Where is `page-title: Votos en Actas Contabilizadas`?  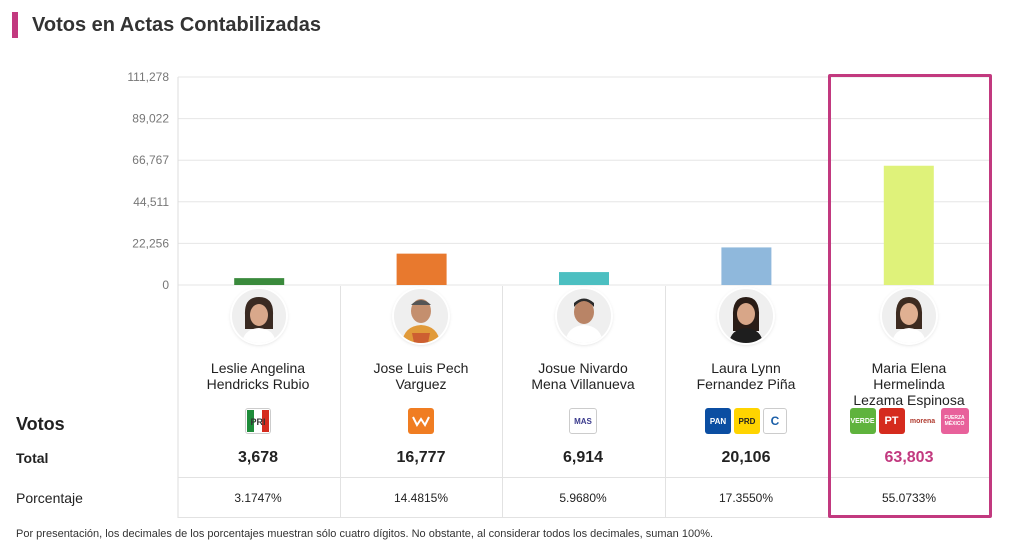 page-title: Votos en Actas Contabilizadas is located at coordinates (176, 24).